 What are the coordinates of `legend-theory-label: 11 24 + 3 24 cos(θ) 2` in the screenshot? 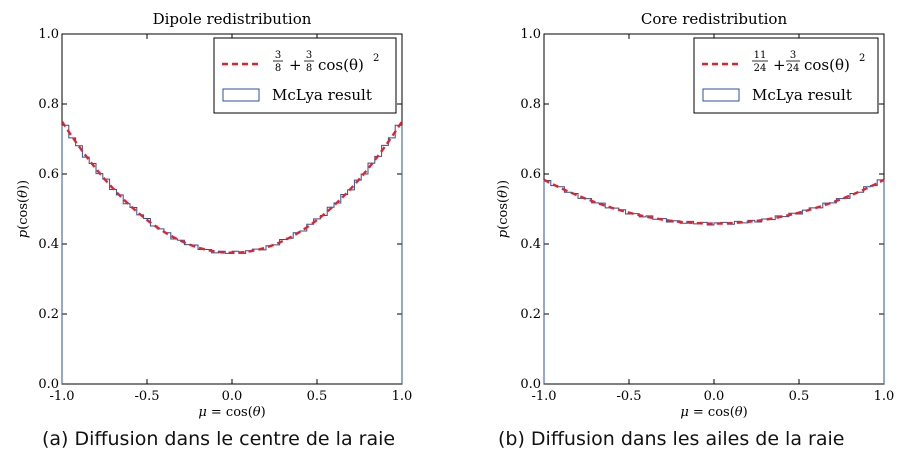 It's located at (808, 62).